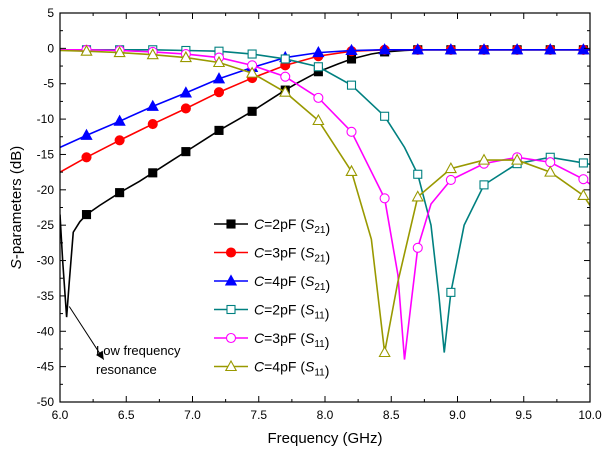 The width and height of the screenshot is (604, 455). Describe the element at coordinates (292, 255) in the screenshot. I see `legend-label-2: C=3pF (S21)` at that location.